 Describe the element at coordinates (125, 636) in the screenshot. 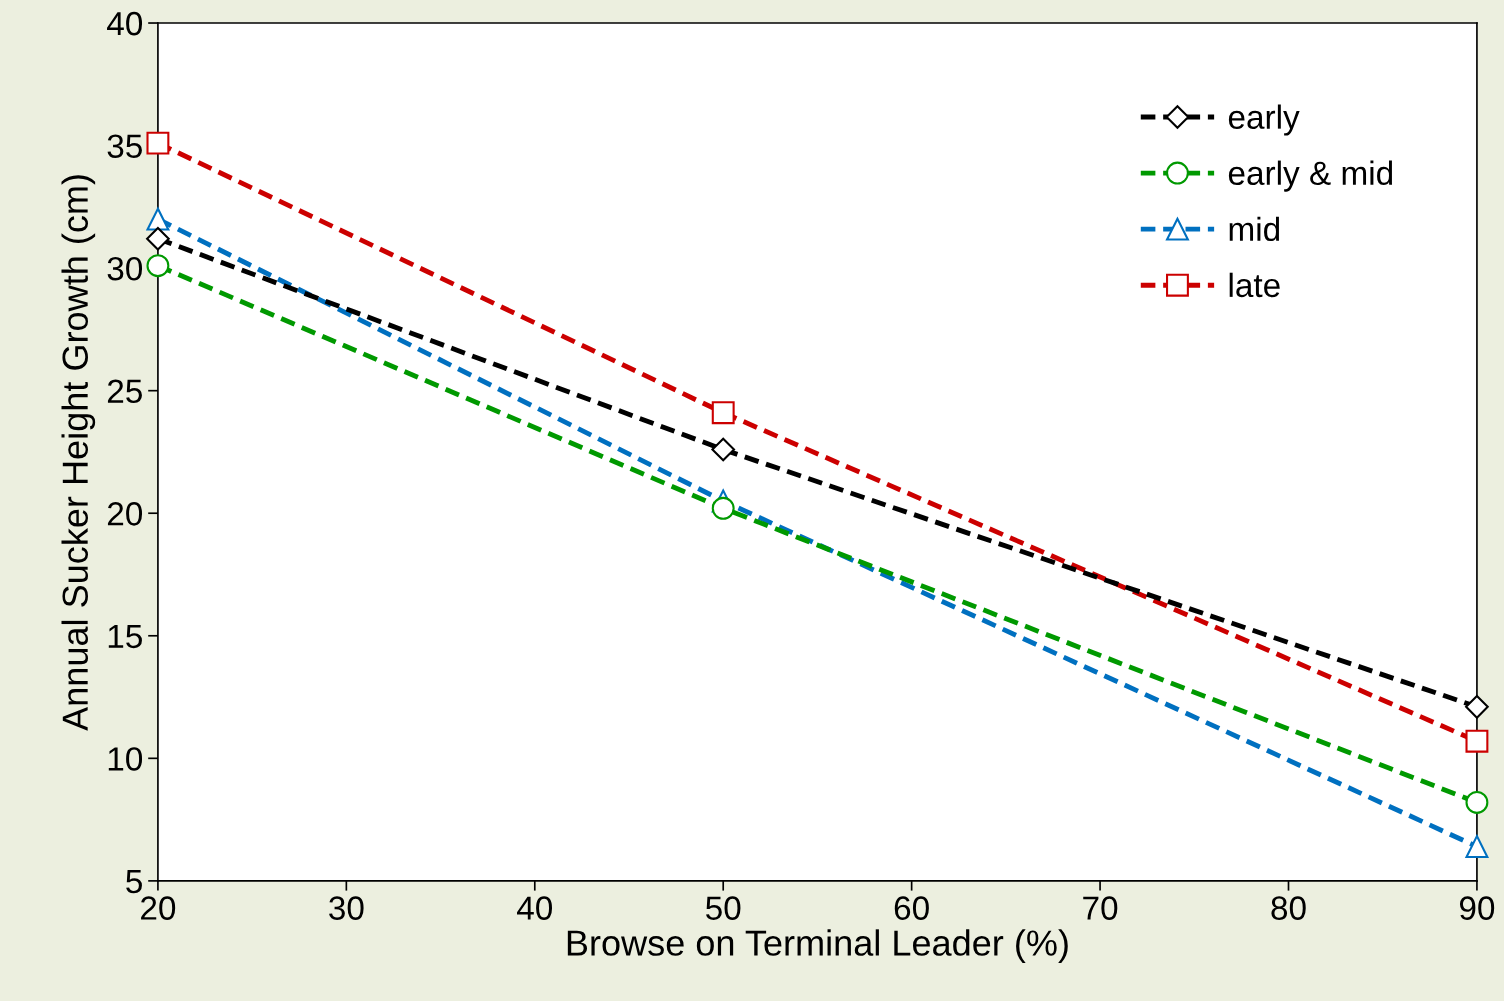

I see `y-tick-label: 15` at that location.